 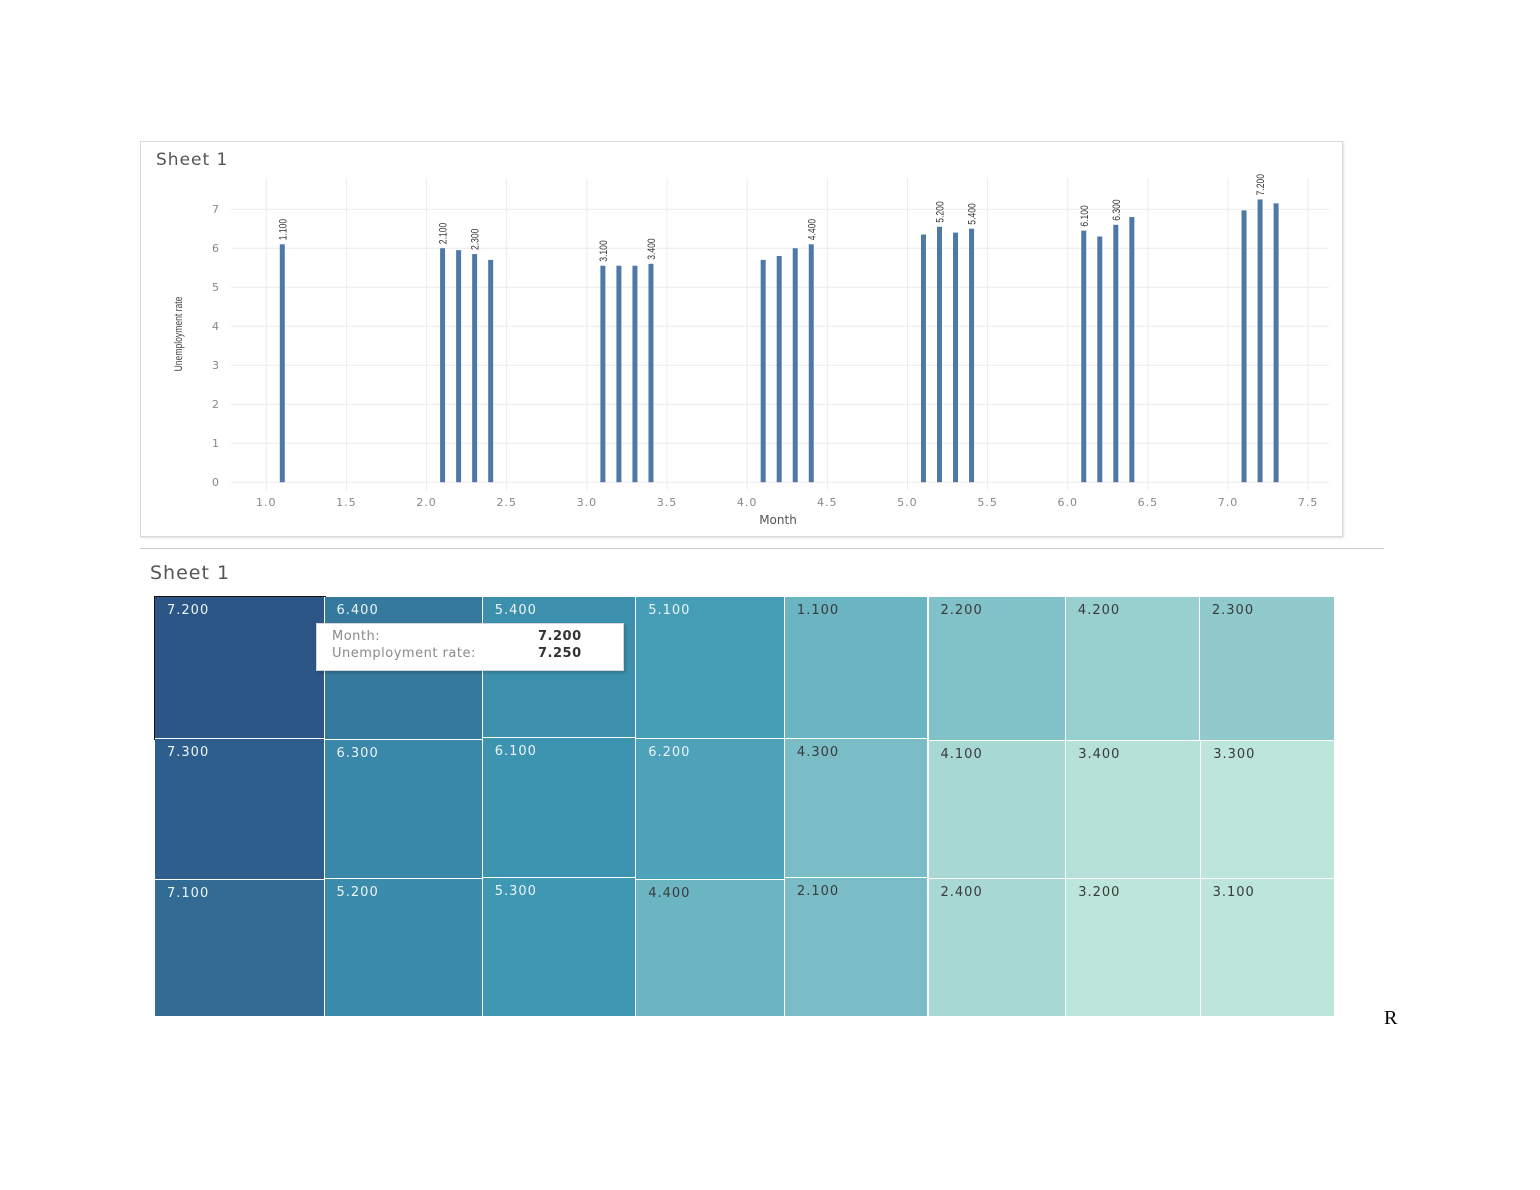 I want to click on treemap-cell: 1.100, so click(x=856, y=668).